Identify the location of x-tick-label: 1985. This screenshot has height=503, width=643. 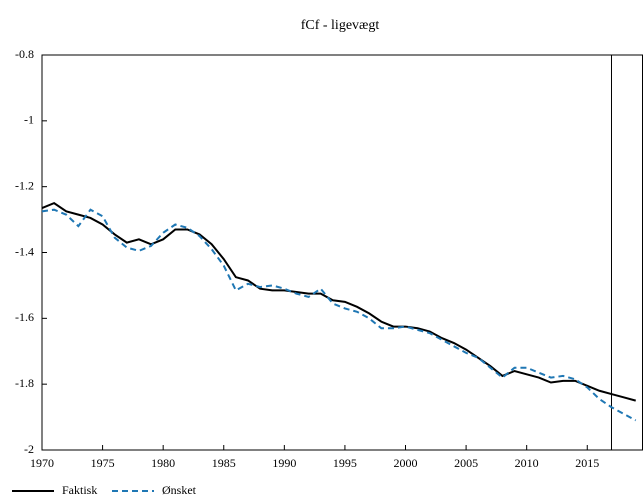
(224, 463).